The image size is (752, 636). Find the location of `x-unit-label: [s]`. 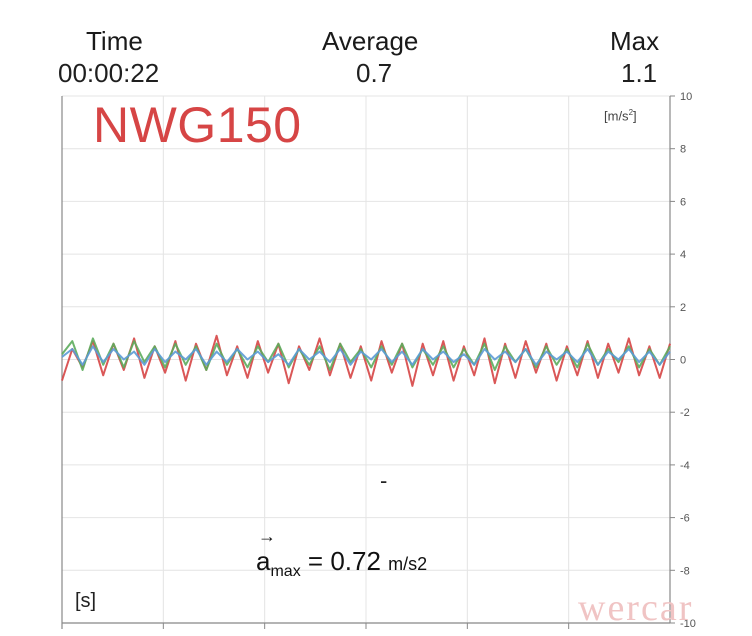

x-unit-label: [s] is located at coordinates (86, 601).